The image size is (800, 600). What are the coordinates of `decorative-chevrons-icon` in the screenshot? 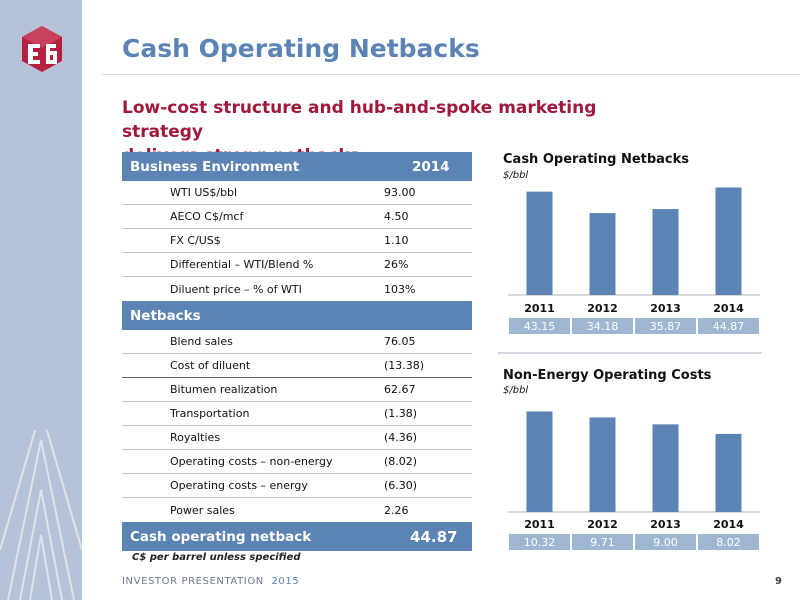 It's located at (41, 515).